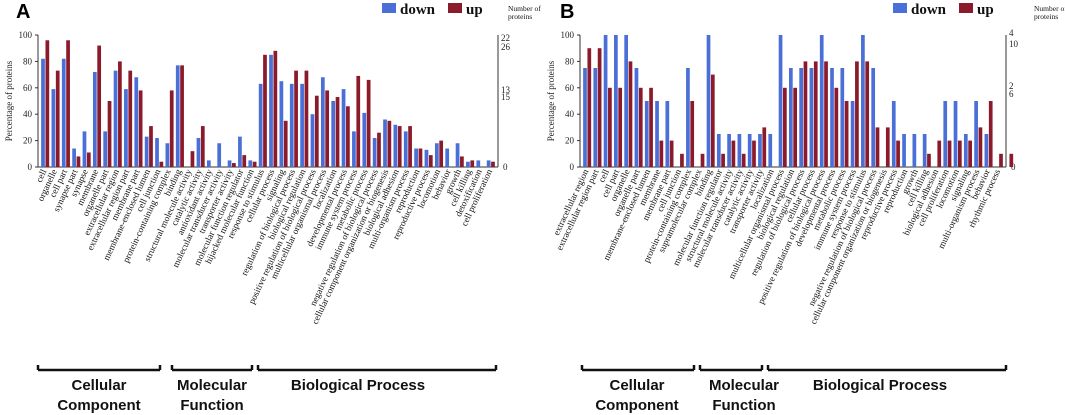  What do you see at coordinates (211, 405) in the screenshot?
I see `group-label-line2: Function` at bounding box center [211, 405].